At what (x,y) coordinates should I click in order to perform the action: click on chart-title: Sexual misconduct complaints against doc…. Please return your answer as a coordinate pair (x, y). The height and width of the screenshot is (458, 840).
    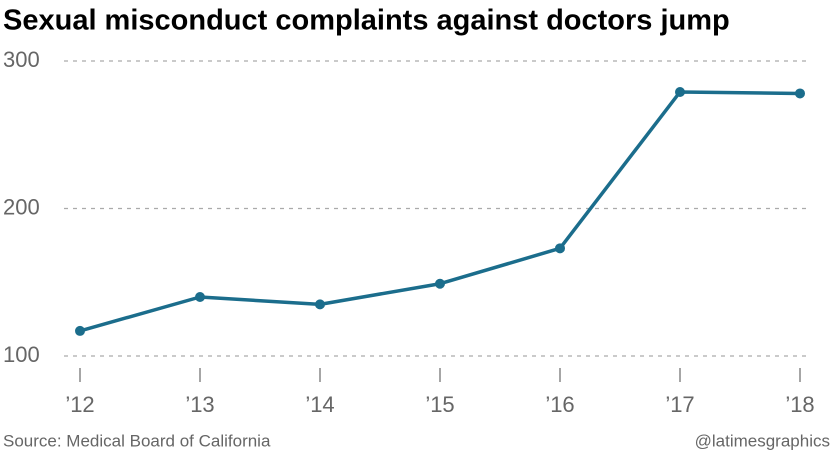
    Looking at the image, I should click on (366, 21).